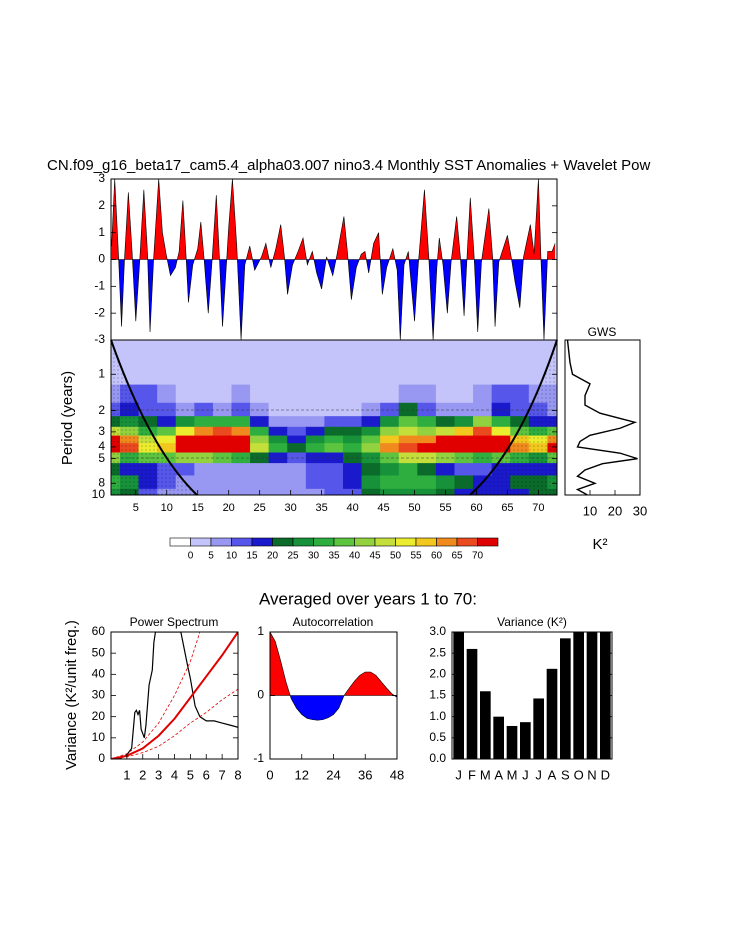 Image resolution: width=733 pixels, height=945 pixels. Describe the element at coordinates (333, 219) in the screenshot. I see `positive-area` at that location.